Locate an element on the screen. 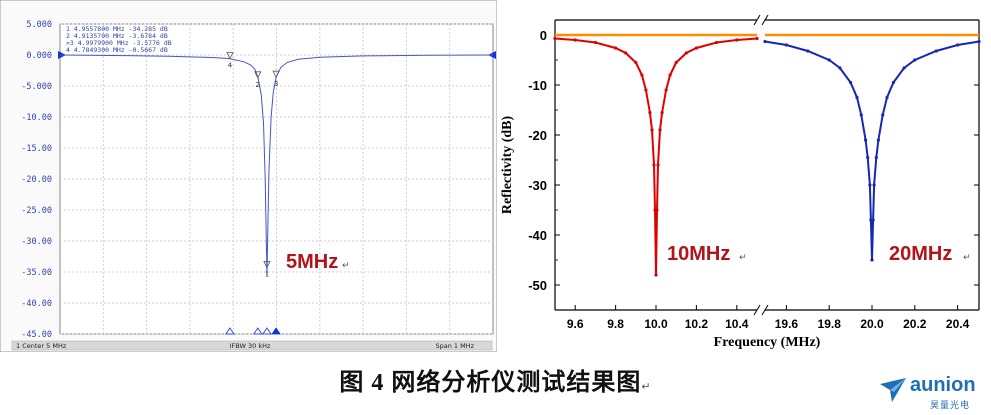 The height and width of the screenshot is (415, 991). x-tick-label: 9.8 is located at coordinates (615, 324).